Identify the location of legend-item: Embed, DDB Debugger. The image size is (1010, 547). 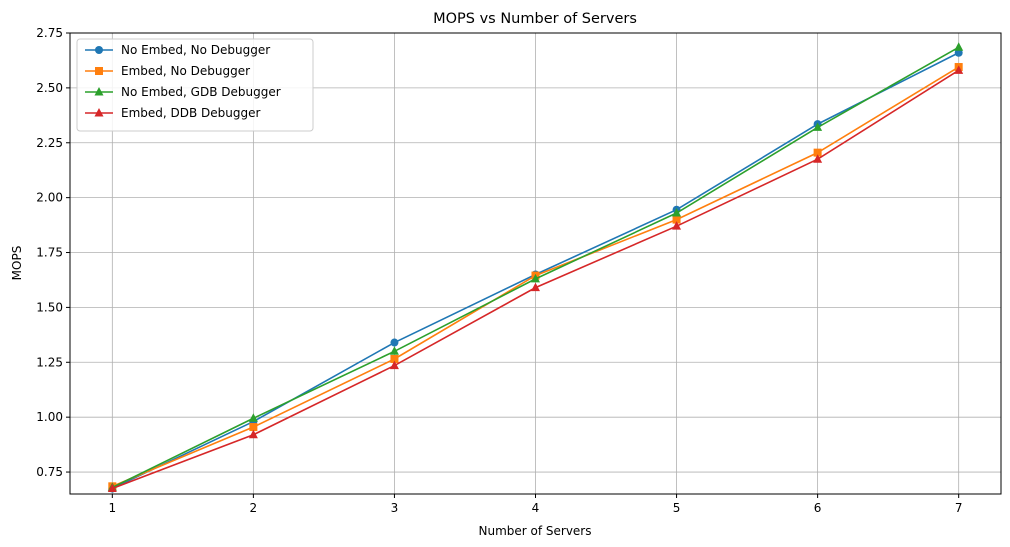
(173, 113).